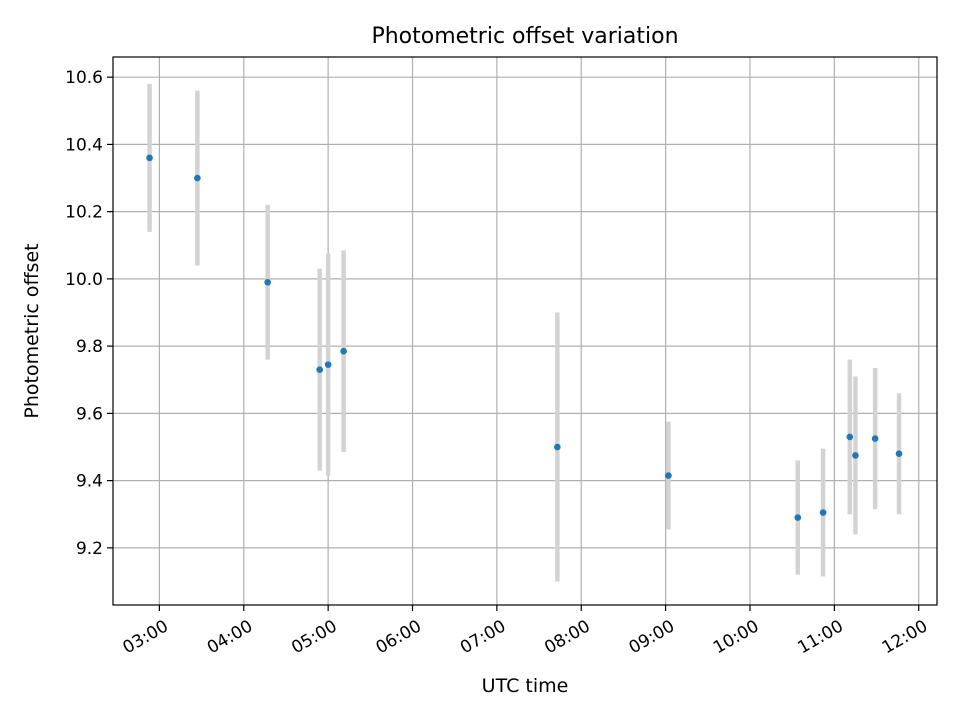 The image size is (960, 720). Describe the element at coordinates (89, 313) in the screenshot. I see `y-axis-ticks: 9.2 9.4 9.6 9.8 10.0 10.2 10.4 10.6` at that location.